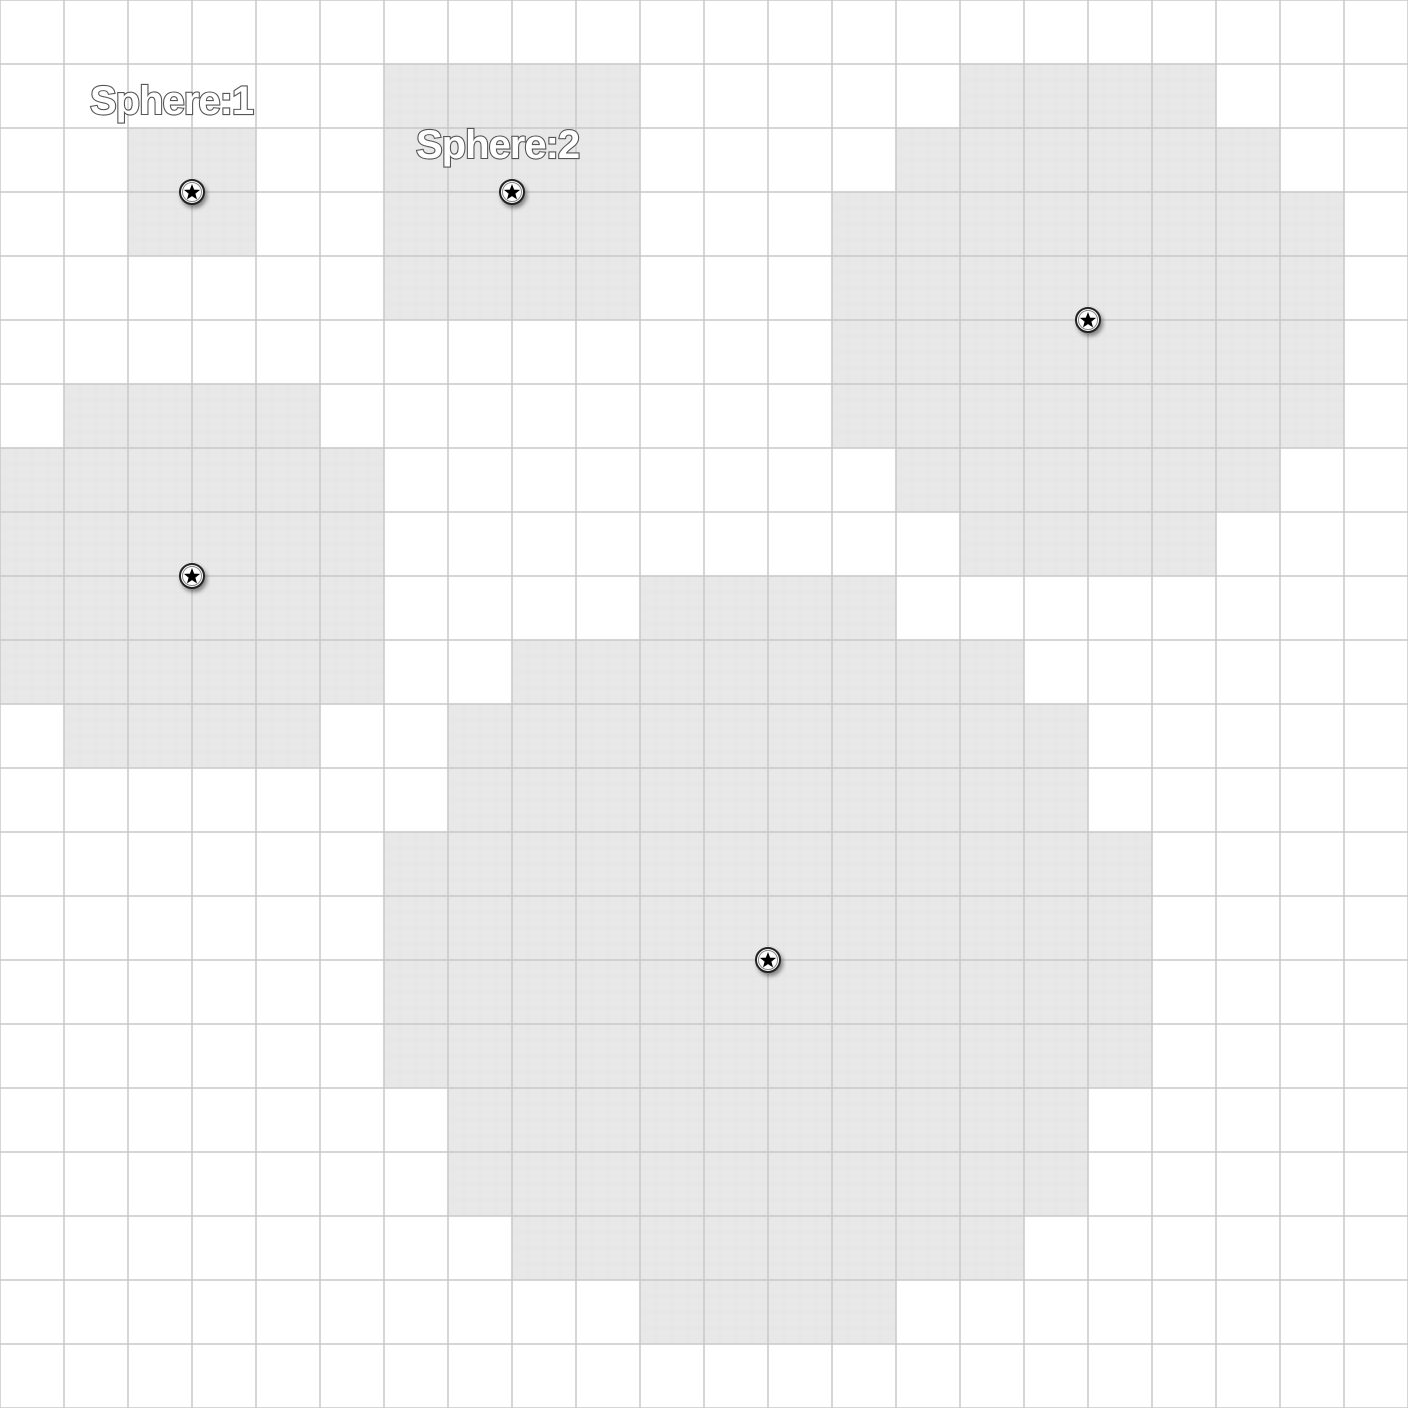 The image size is (1408, 1408). I want to click on sphere-labels: Sphere:1 Sphere:2, so click(335, 123).